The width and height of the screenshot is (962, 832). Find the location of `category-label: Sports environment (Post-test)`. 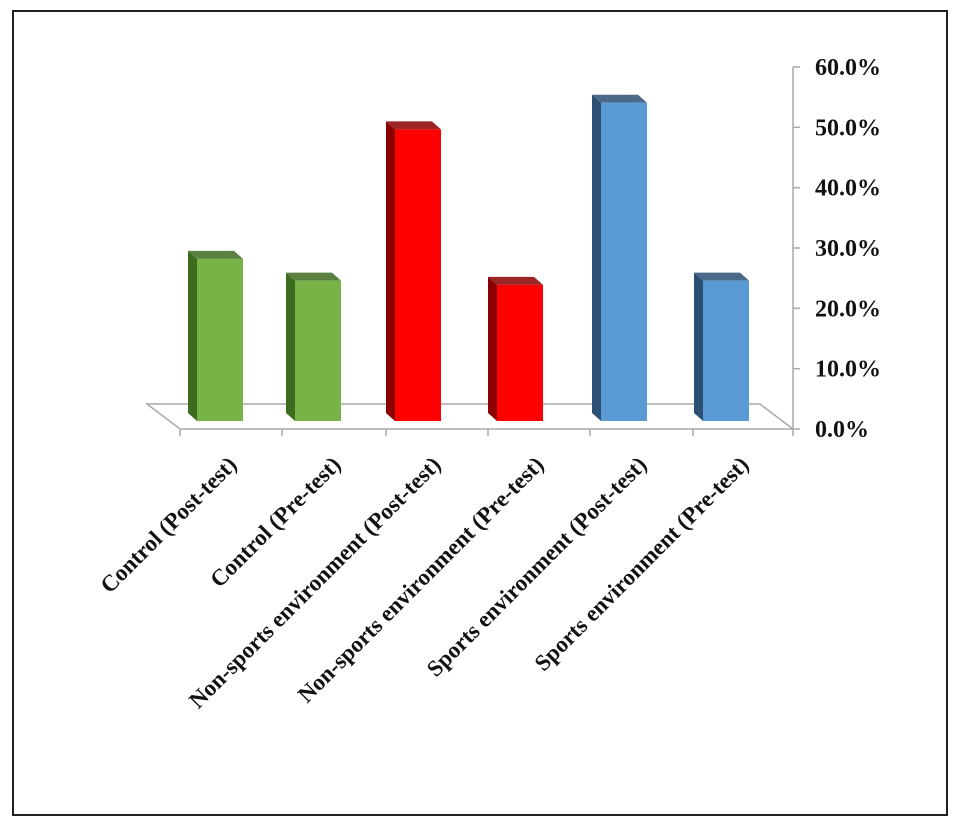

category-label: Sports environment (Post-test) is located at coordinates (537, 567).